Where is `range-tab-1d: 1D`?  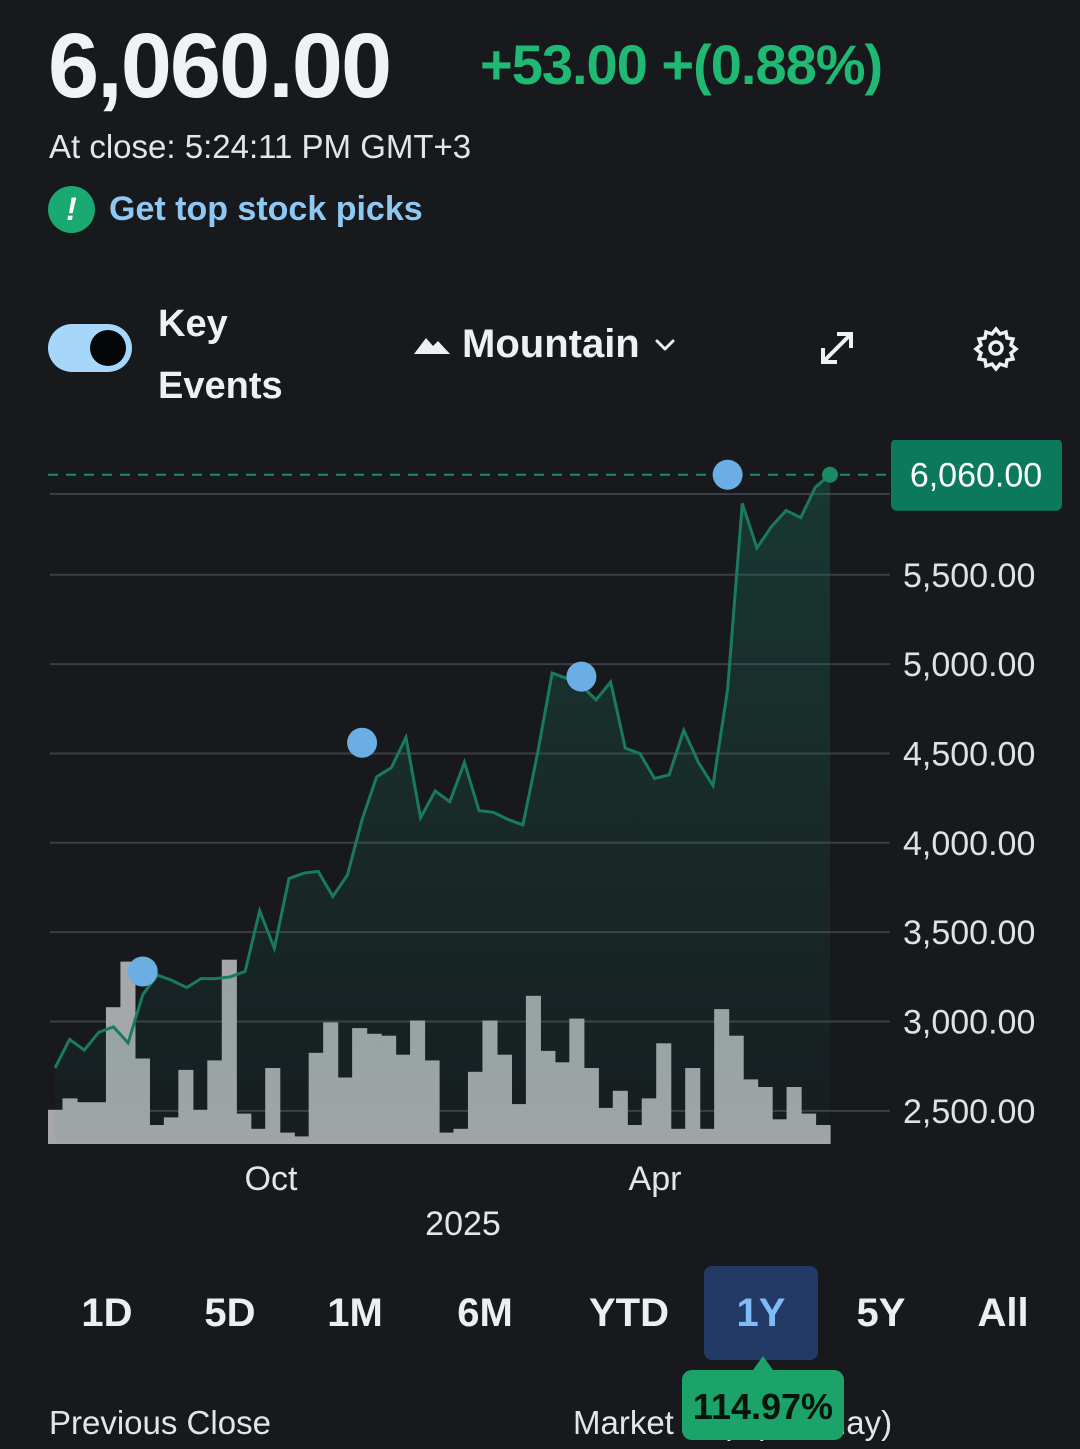
range-tab-1d: 1D is located at coordinates (107, 1313).